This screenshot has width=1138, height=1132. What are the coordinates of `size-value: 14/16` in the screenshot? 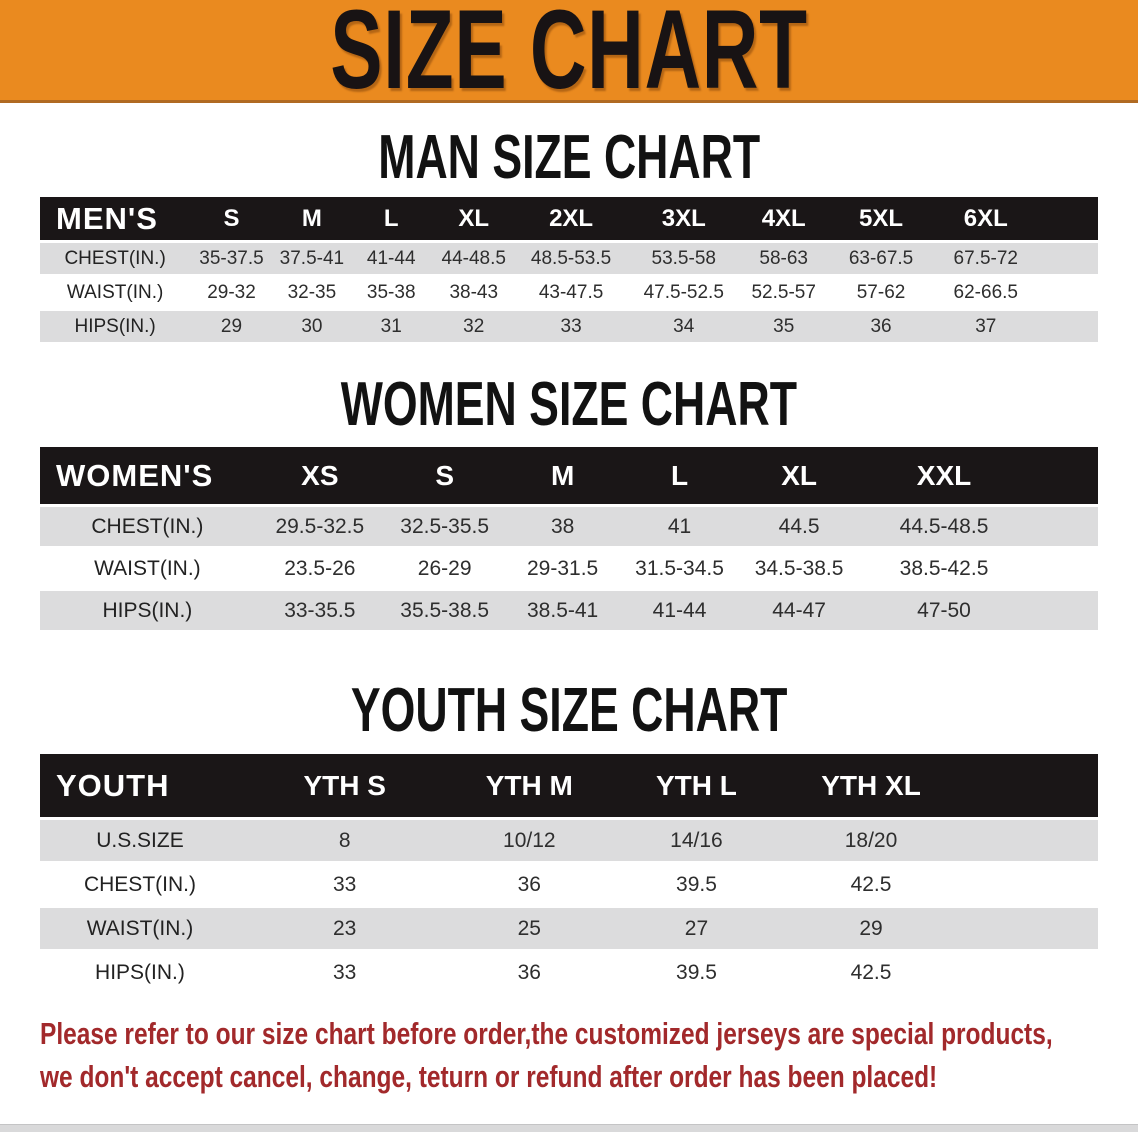 It's located at (696, 842).